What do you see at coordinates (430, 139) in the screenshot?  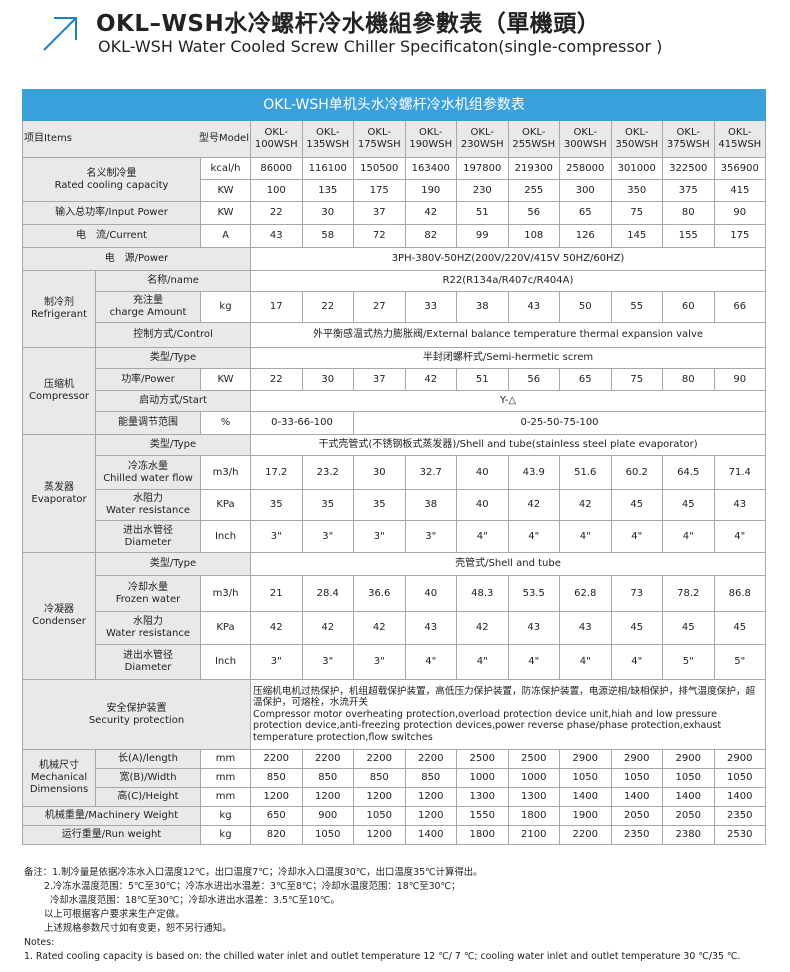 I see `model-header: OKL-190WSH` at bounding box center [430, 139].